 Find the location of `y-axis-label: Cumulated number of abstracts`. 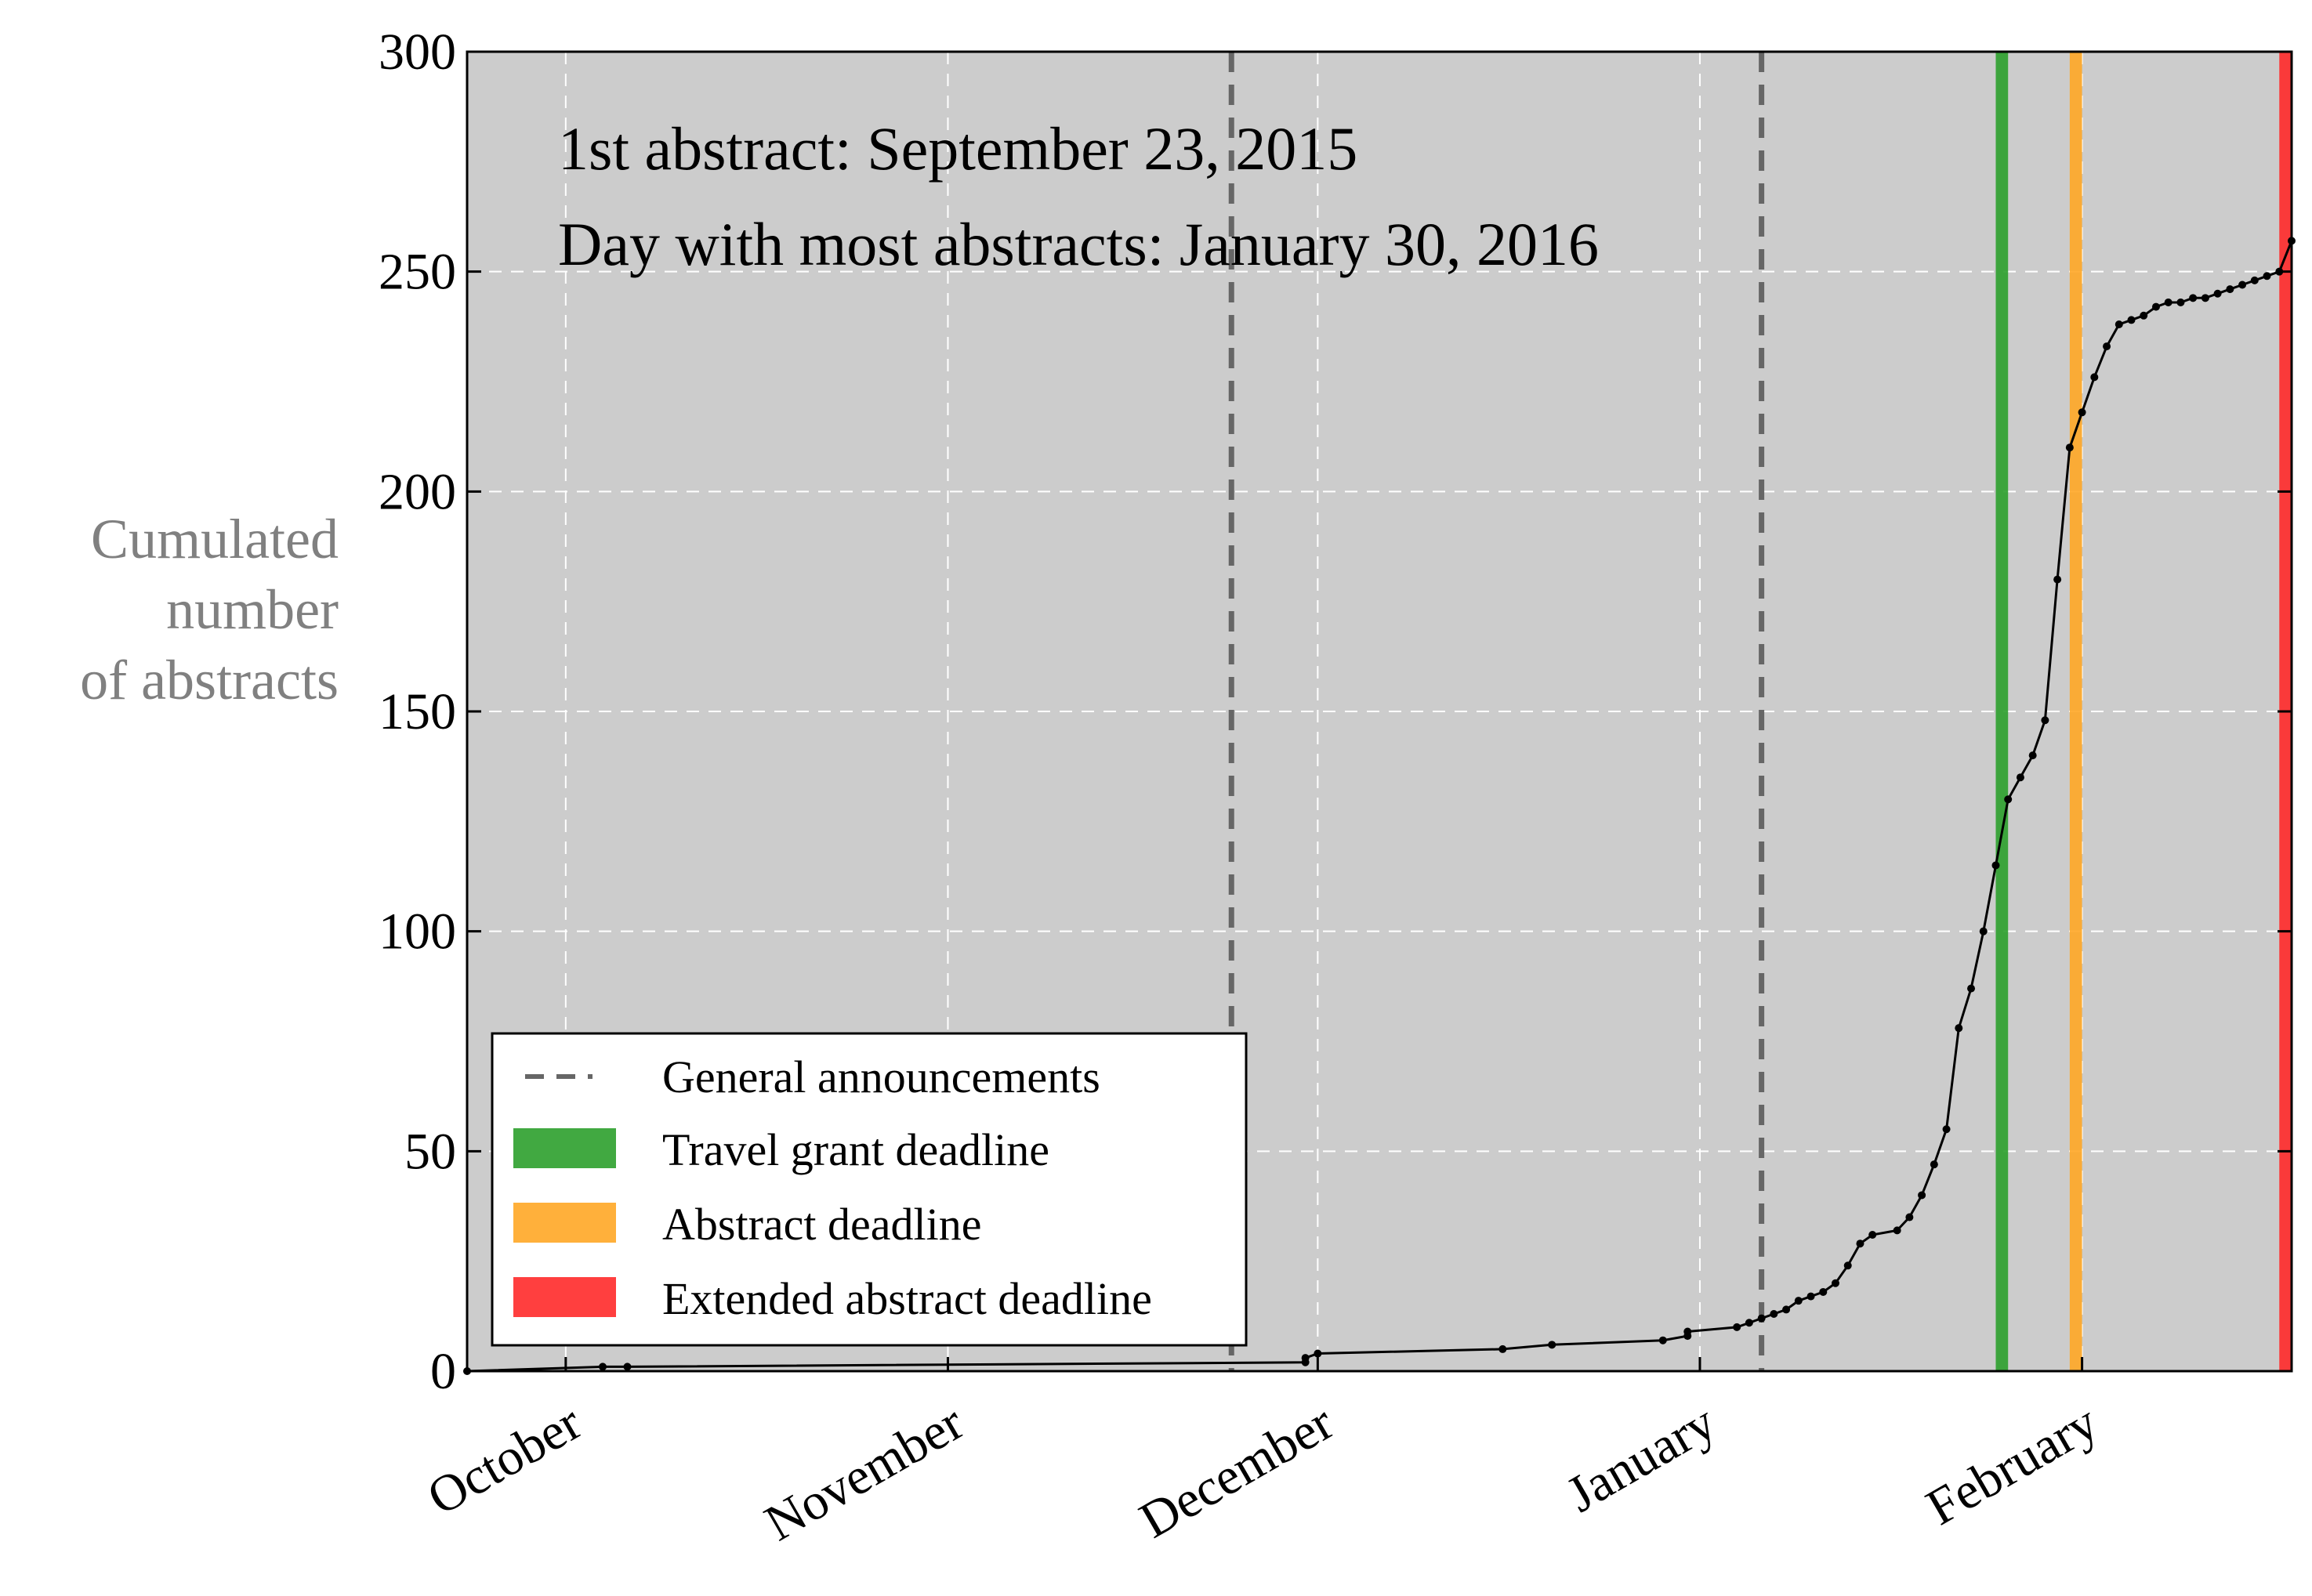

y-axis-label: Cumulated number of abstracts is located at coordinates (209, 609).